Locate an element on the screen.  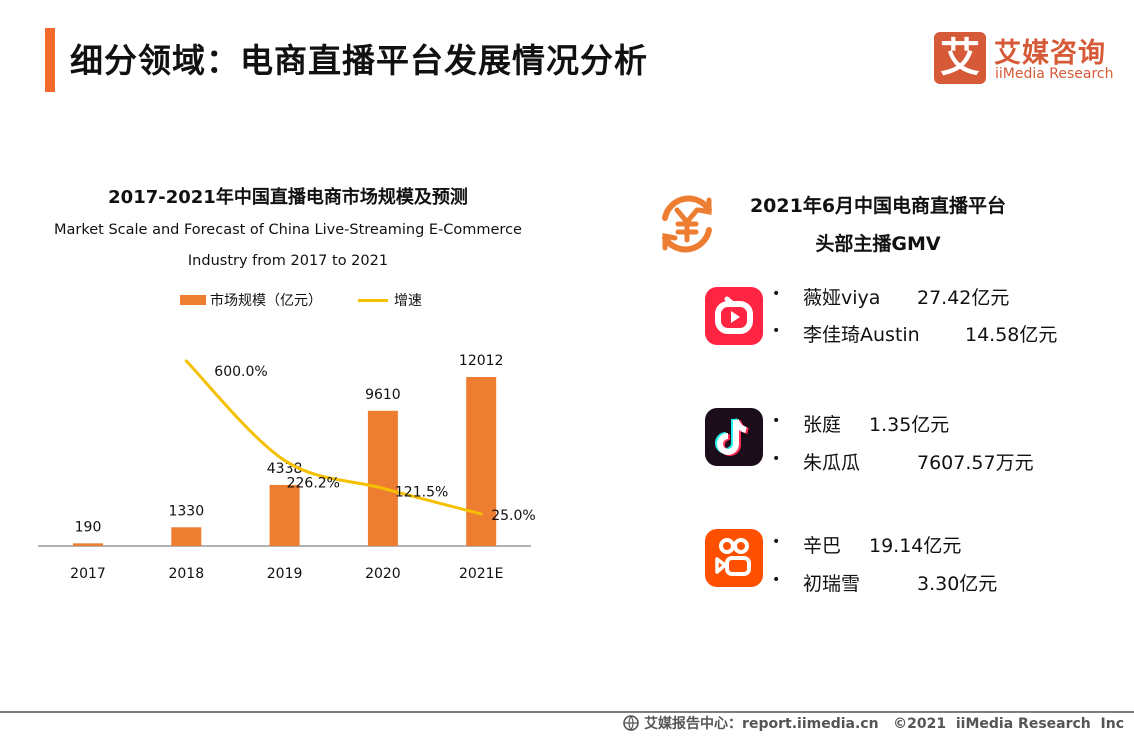
chart-legend: 市场规模（亿元） 增速 is located at coordinates (301, 300).